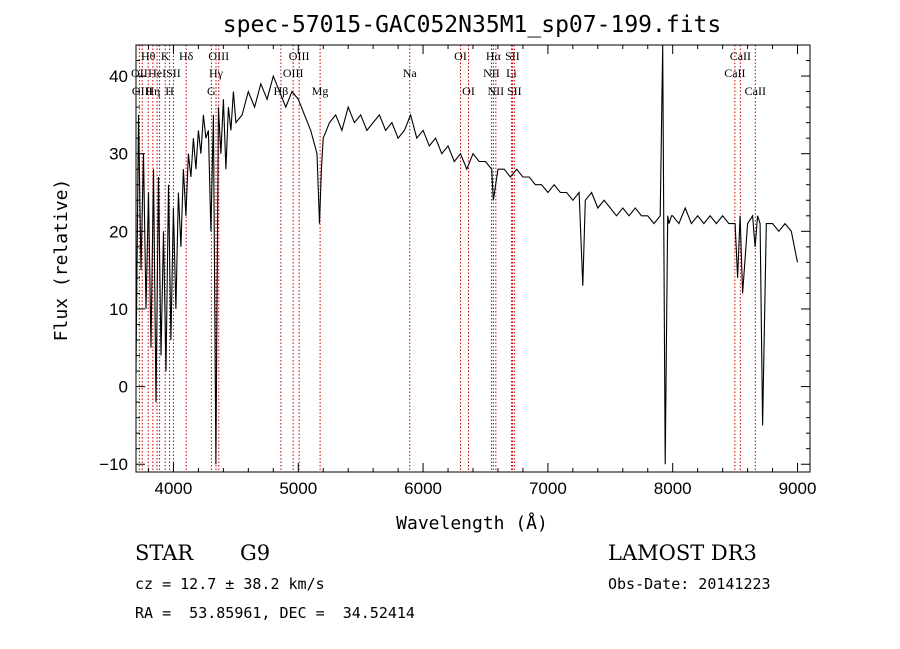 This screenshot has width=900, height=649. Describe the element at coordinates (494, 56) in the screenshot. I see `emission-line-label: Hα` at that location.